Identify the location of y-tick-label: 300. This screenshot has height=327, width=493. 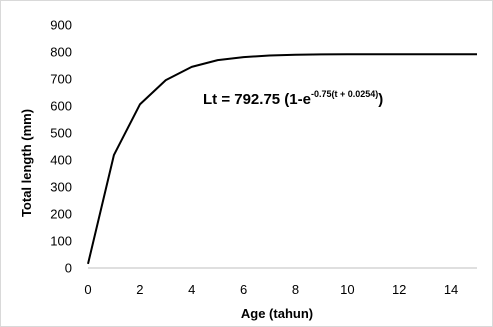
(61, 187).